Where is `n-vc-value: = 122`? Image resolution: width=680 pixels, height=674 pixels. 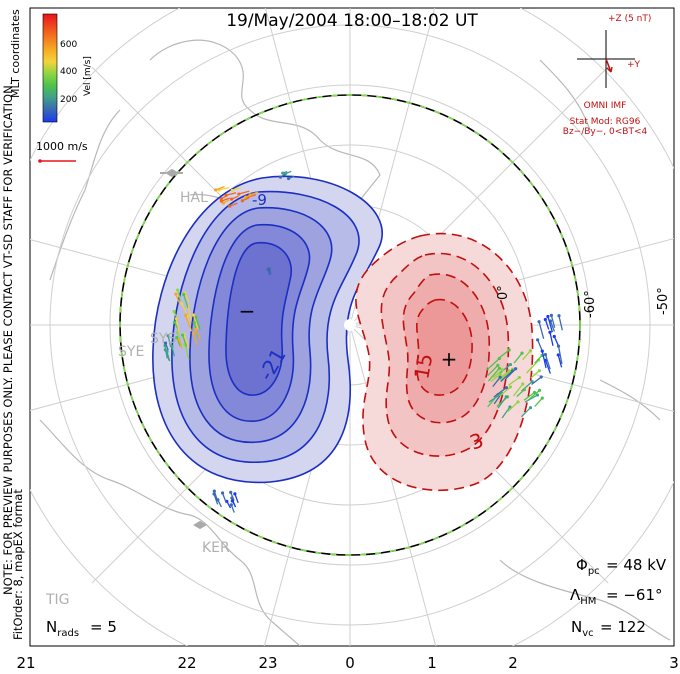 n-vc-value: = 122 is located at coordinates (623, 627).